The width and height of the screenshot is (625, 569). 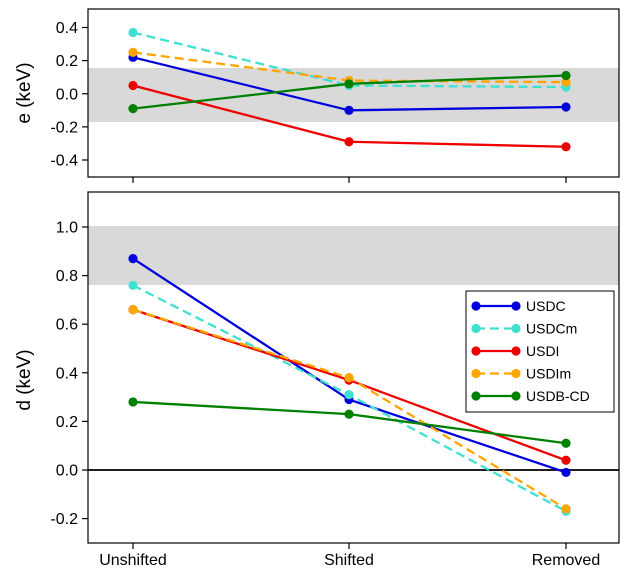 I want to click on panel-e-point-usdi-shifted, so click(x=349, y=142).